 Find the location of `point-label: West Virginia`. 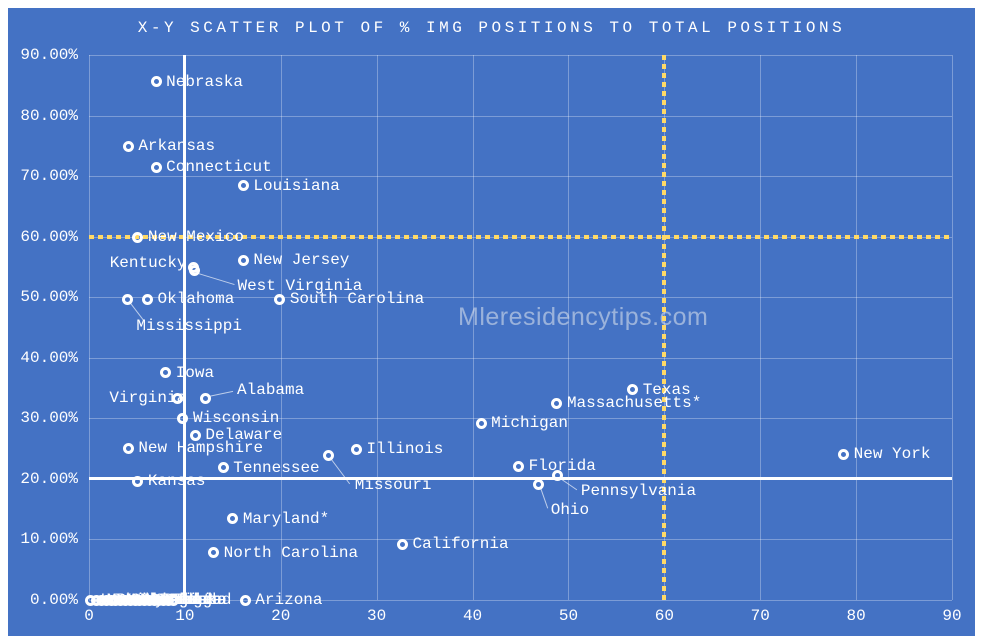

point-label: West Virginia is located at coordinates (300, 285).